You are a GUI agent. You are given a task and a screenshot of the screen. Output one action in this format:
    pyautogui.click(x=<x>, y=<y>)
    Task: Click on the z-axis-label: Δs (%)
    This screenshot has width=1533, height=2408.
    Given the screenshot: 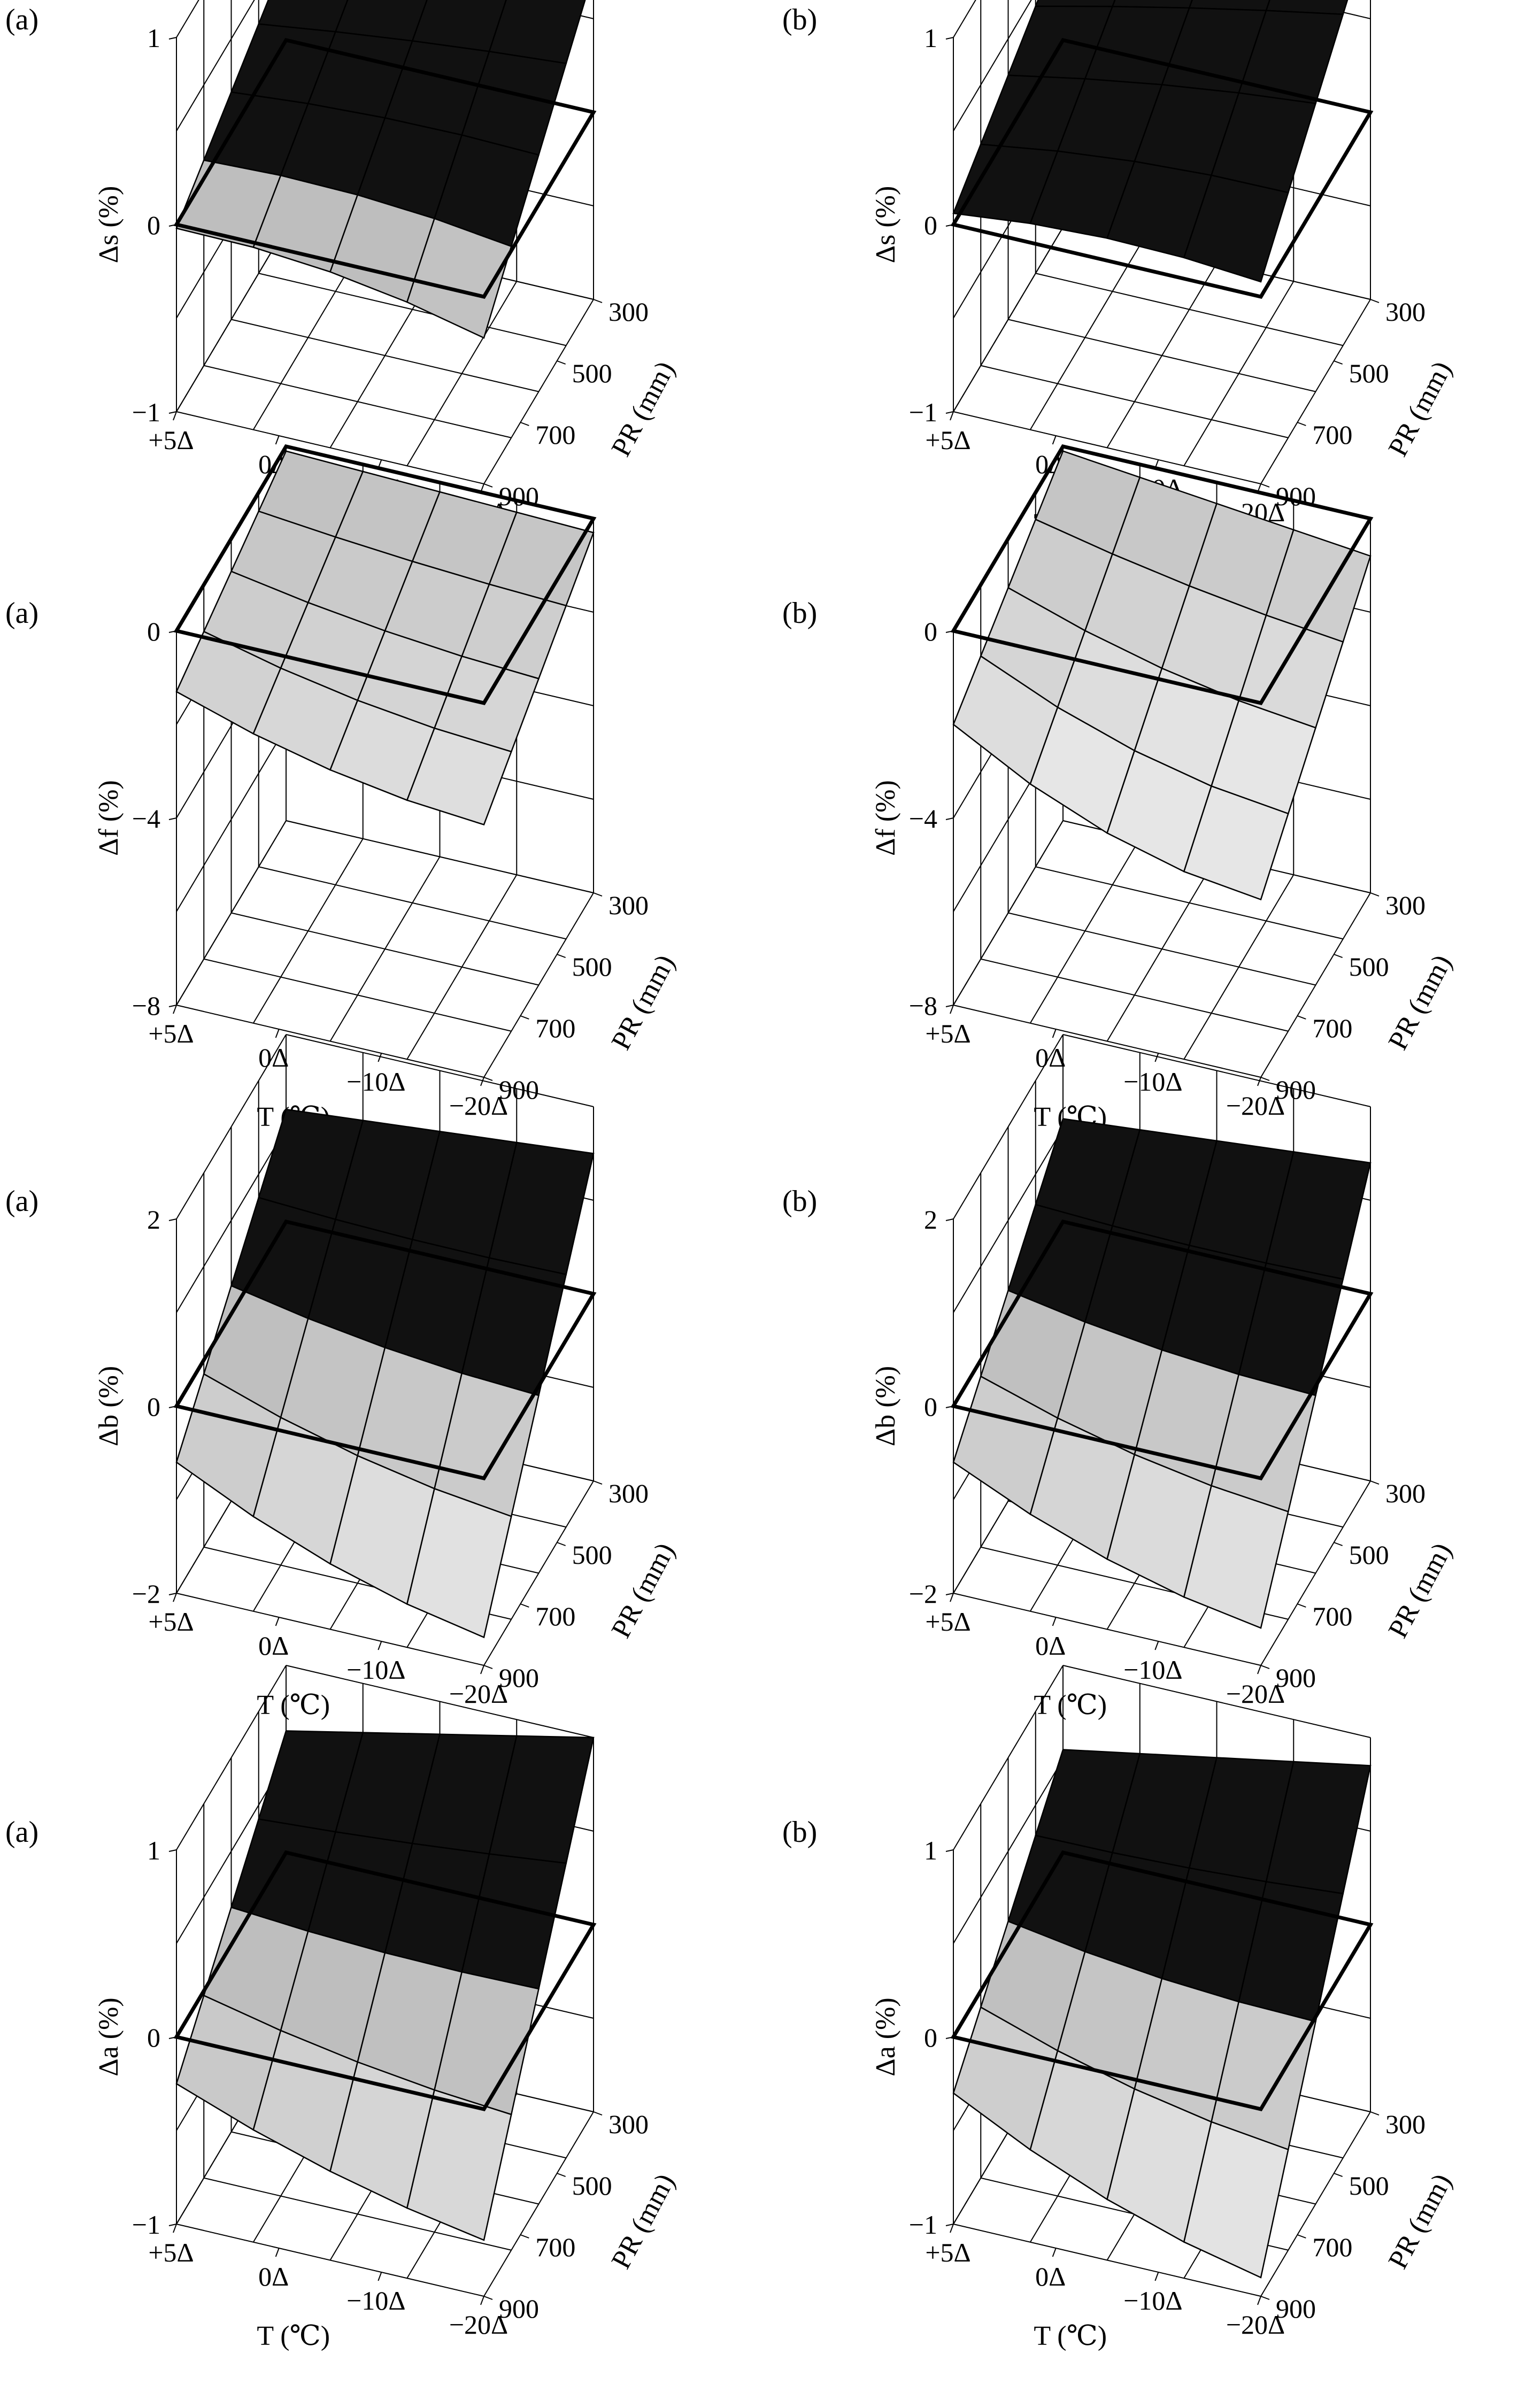 What is the action you would take?
    pyautogui.click(x=886, y=225)
    